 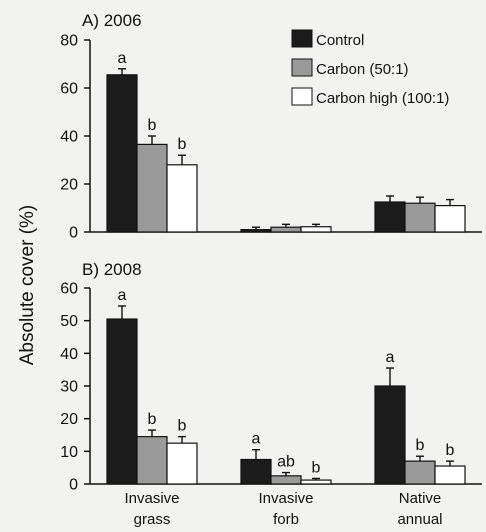 I want to click on panel-b-y-tick-label: 0, so click(x=73, y=485).